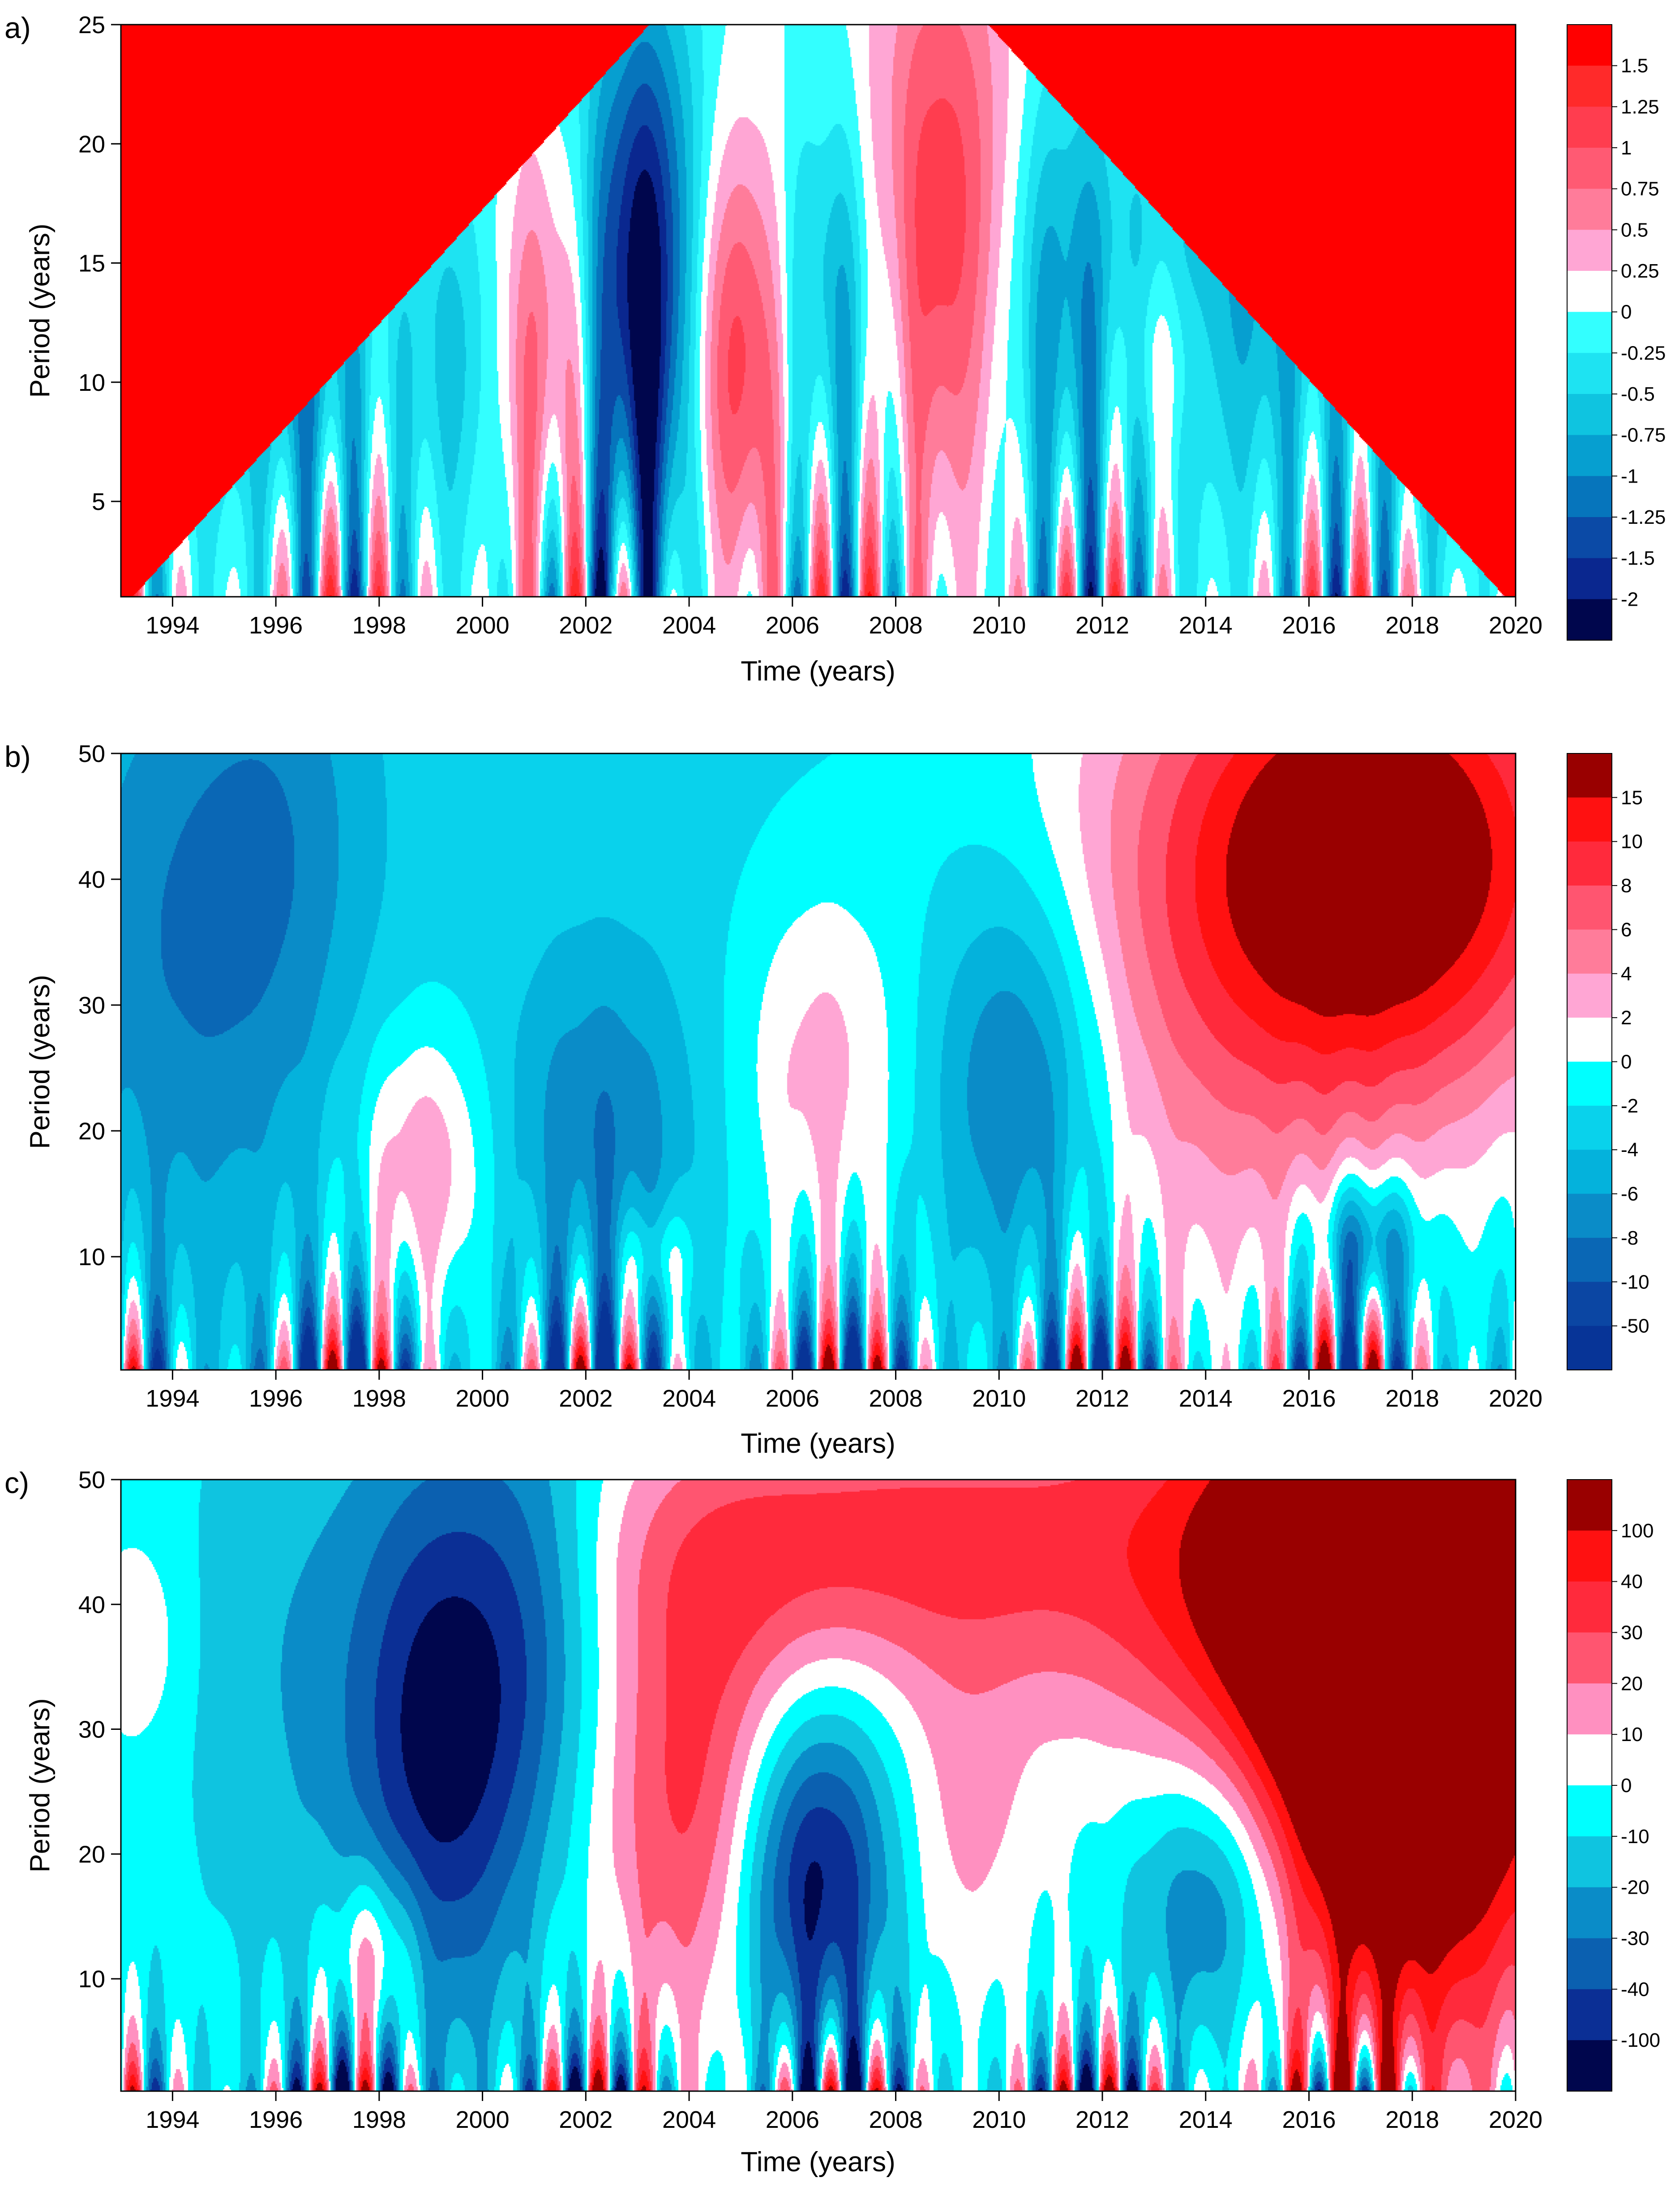 The image size is (1675, 2212). Describe the element at coordinates (1629, 599) in the screenshot. I see `colorbar-label: -2` at that location.